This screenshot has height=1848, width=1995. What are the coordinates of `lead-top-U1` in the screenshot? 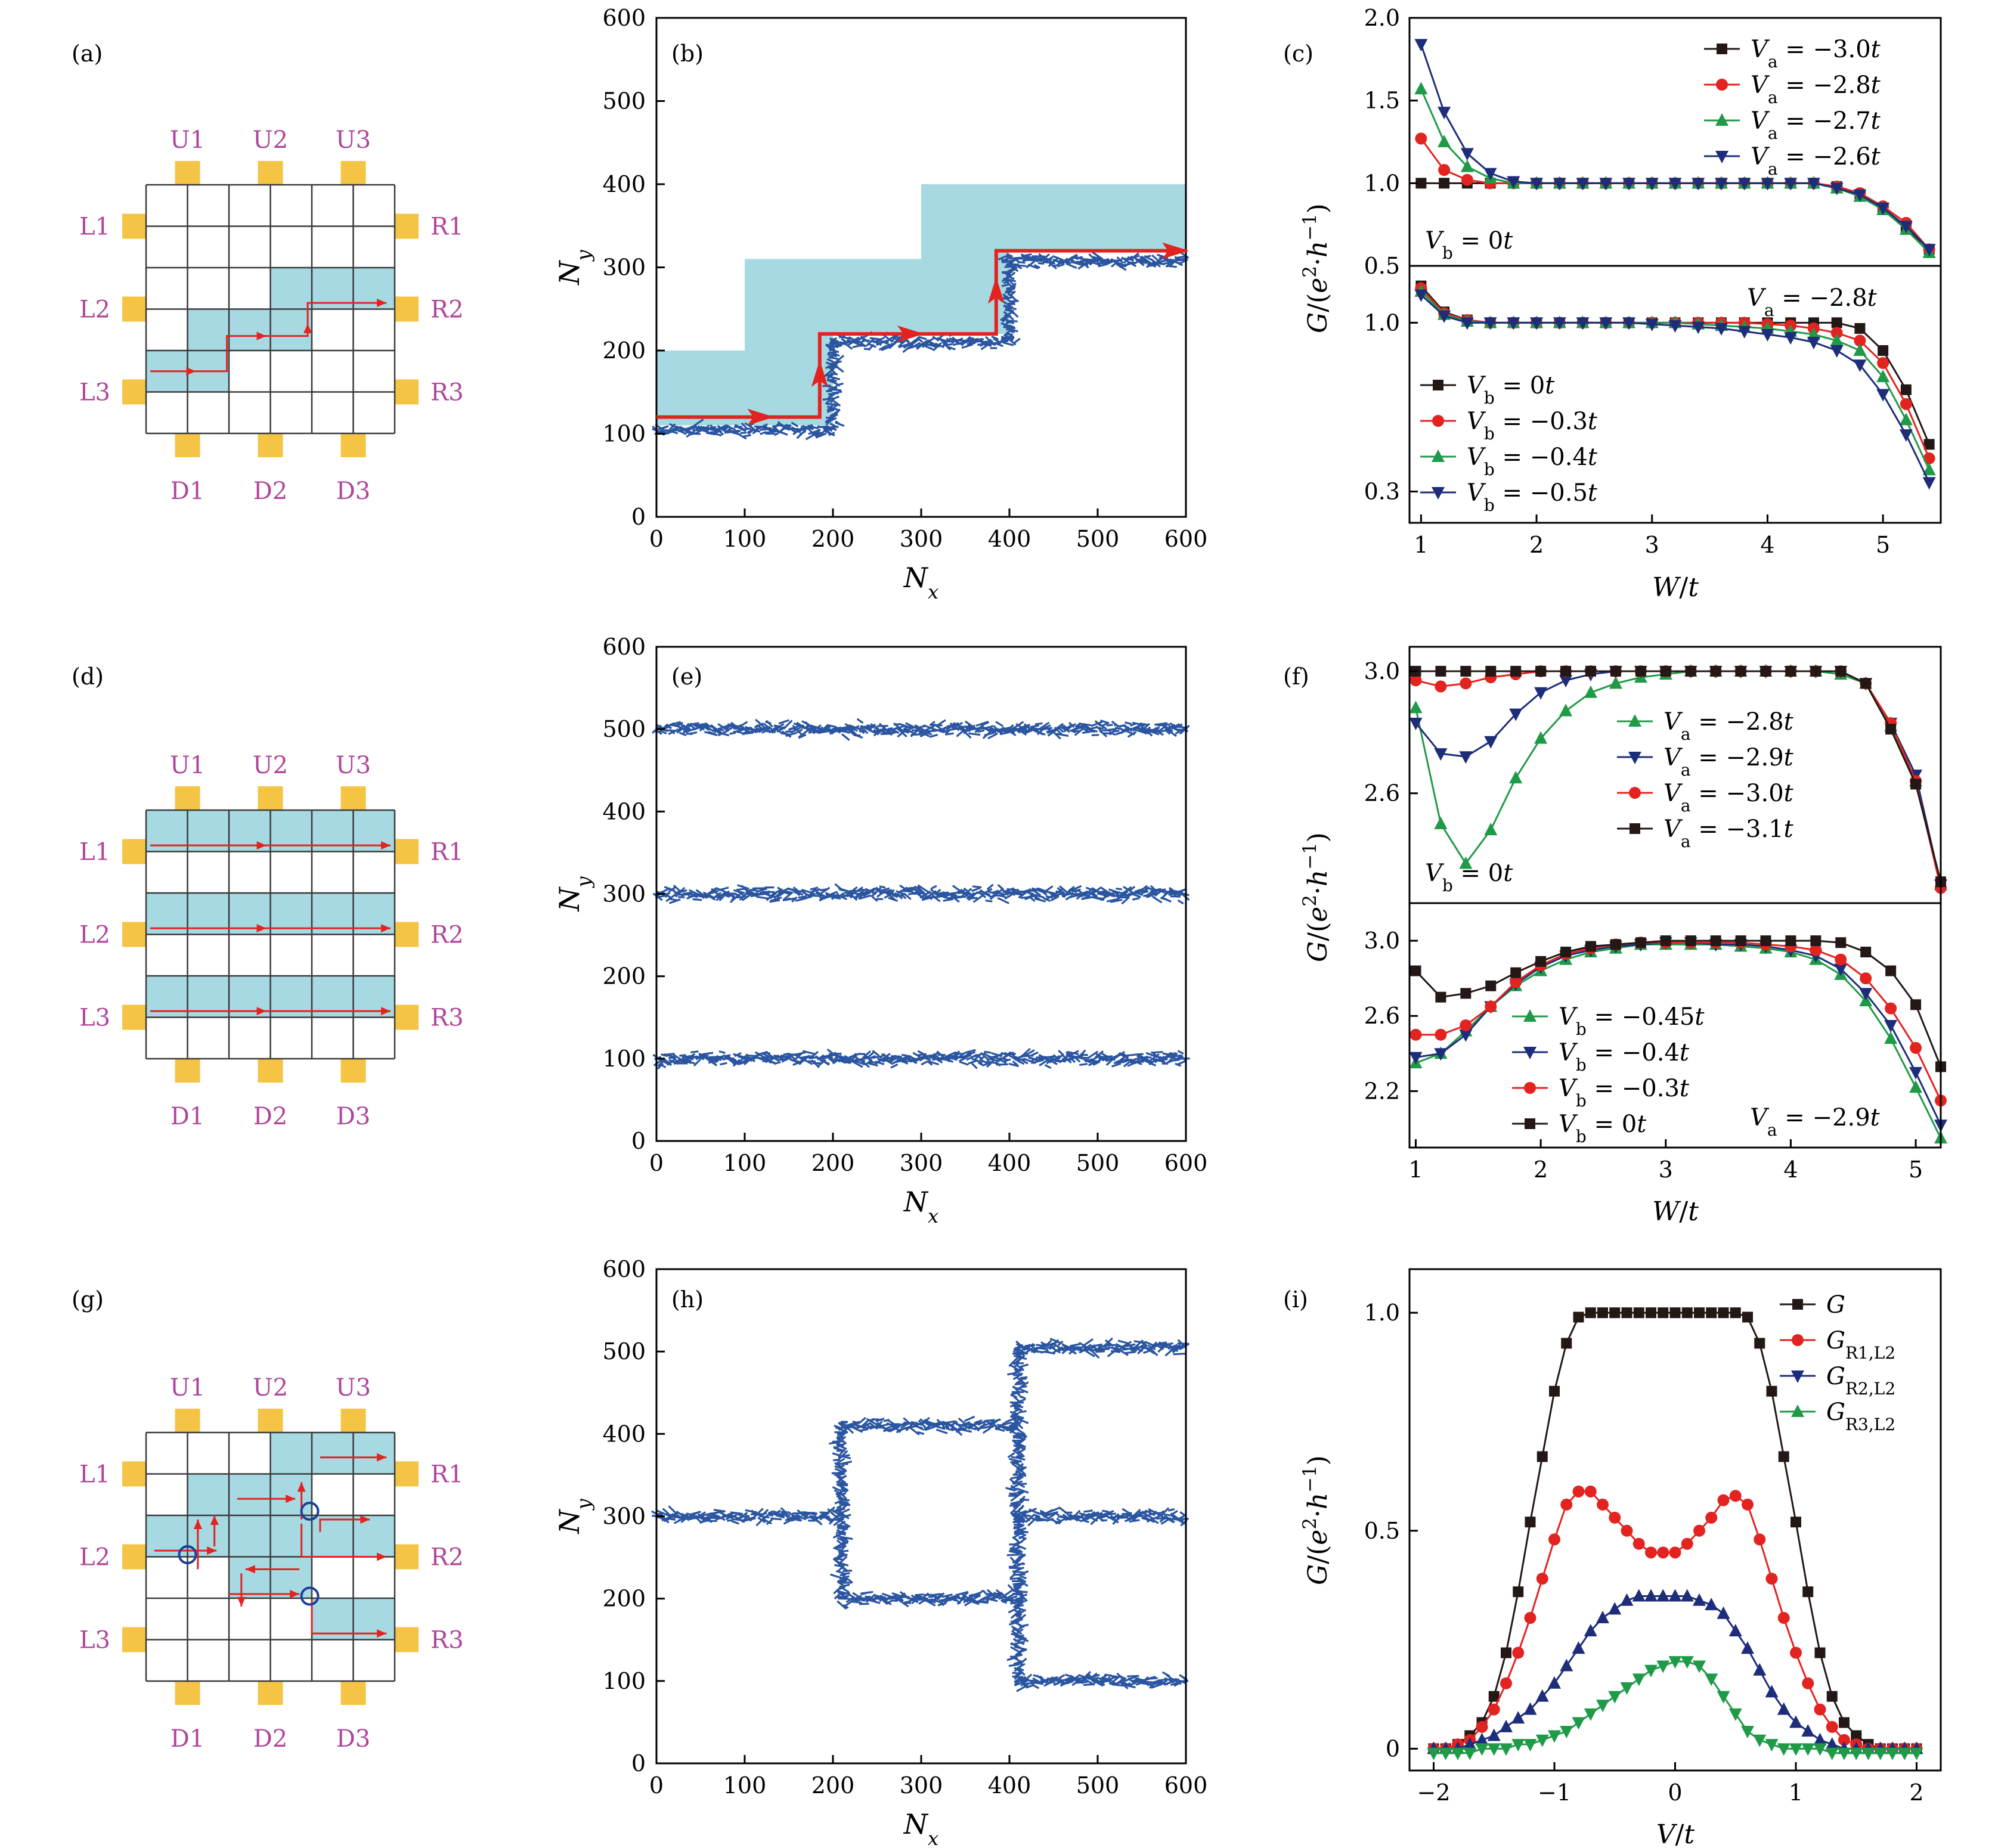 It's located at (188, 798).